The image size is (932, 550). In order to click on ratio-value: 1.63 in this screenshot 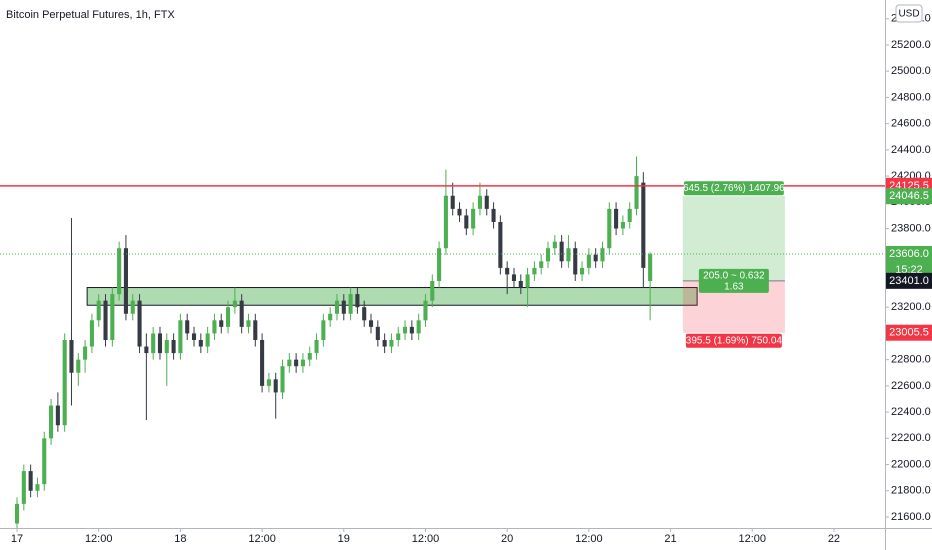, I will do `click(734, 286)`.